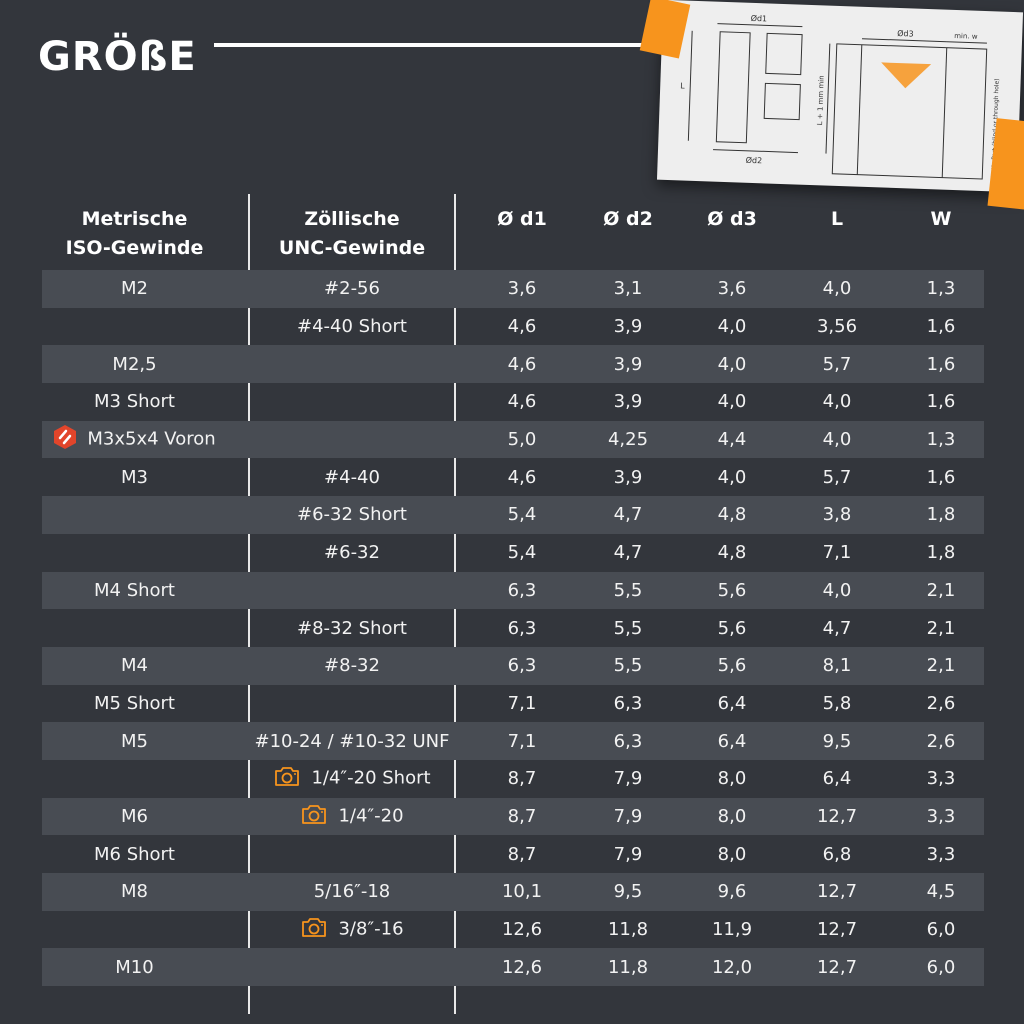 The height and width of the screenshot is (1024, 1024). Describe the element at coordinates (352, 666) in the screenshot. I see `cell-text: #8-32` at that location.